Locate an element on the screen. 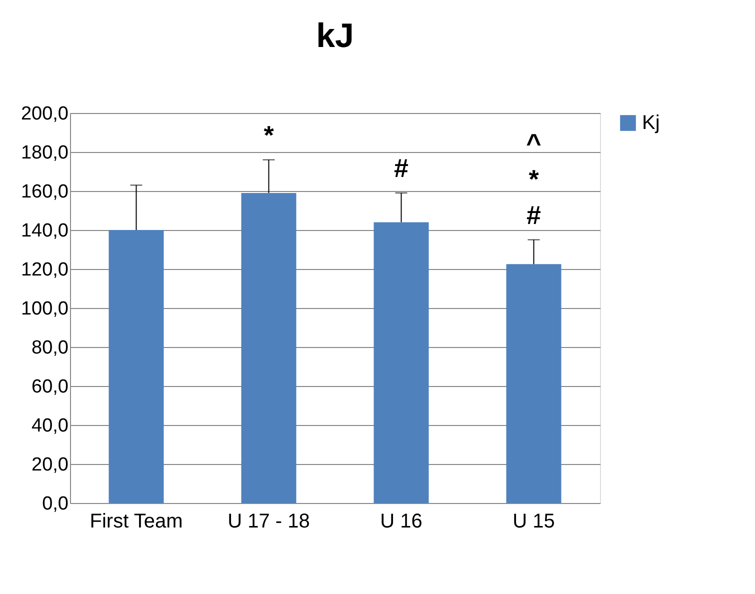  y-tick-label: 40,0 is located at coordinates (50, 426).